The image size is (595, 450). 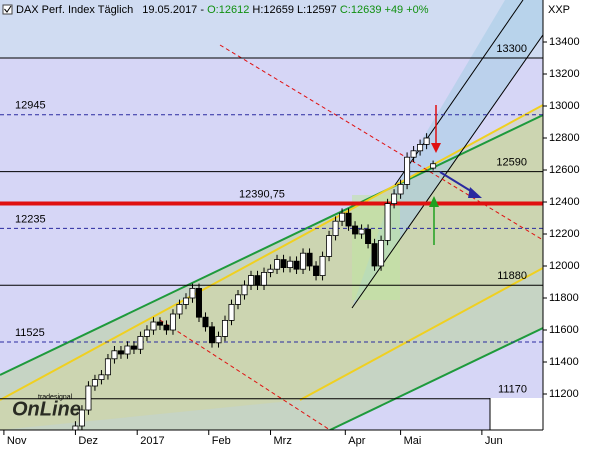 I want to click on watermark: OnLine, so click(x=46, y=409).